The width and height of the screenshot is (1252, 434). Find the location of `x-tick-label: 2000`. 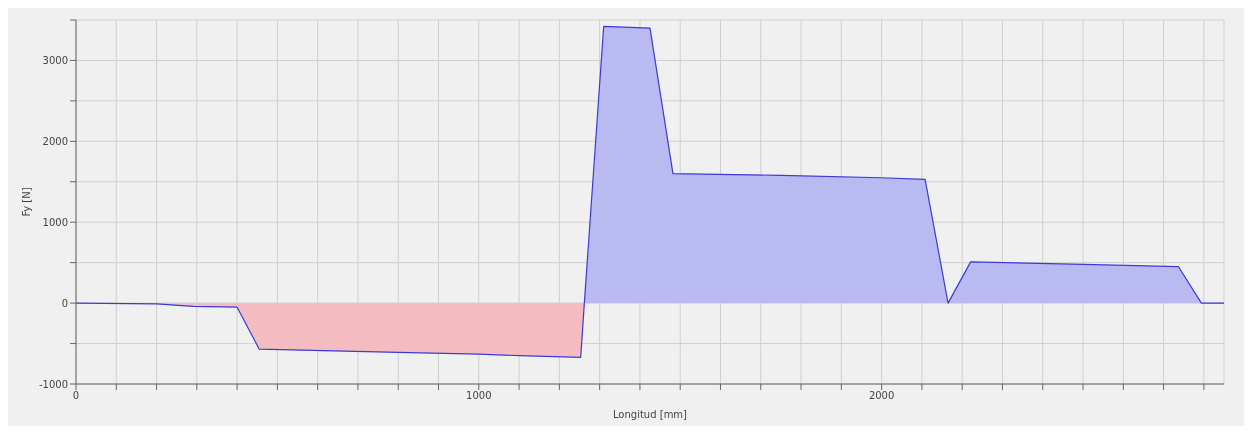

x-tick-label: 2000 is located at coordinates (881, 396).